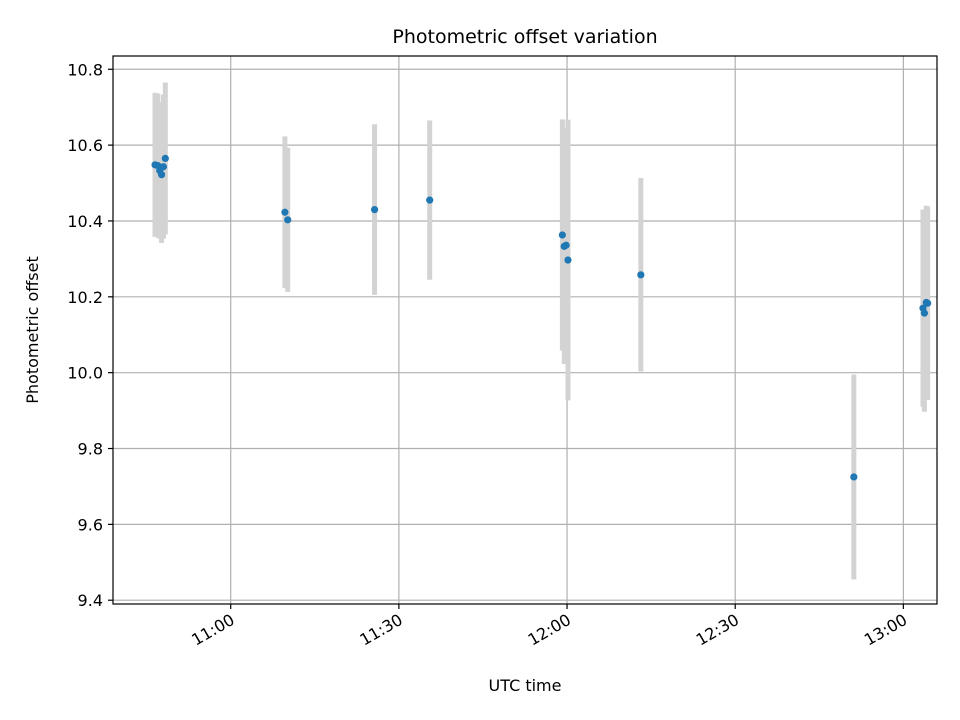 Image resolution: width=960 pixels, height=720 pixels. Describe the element at coordinates (85, 373) in the screenshot. I see `y-tick-label: 10.0` at that location.